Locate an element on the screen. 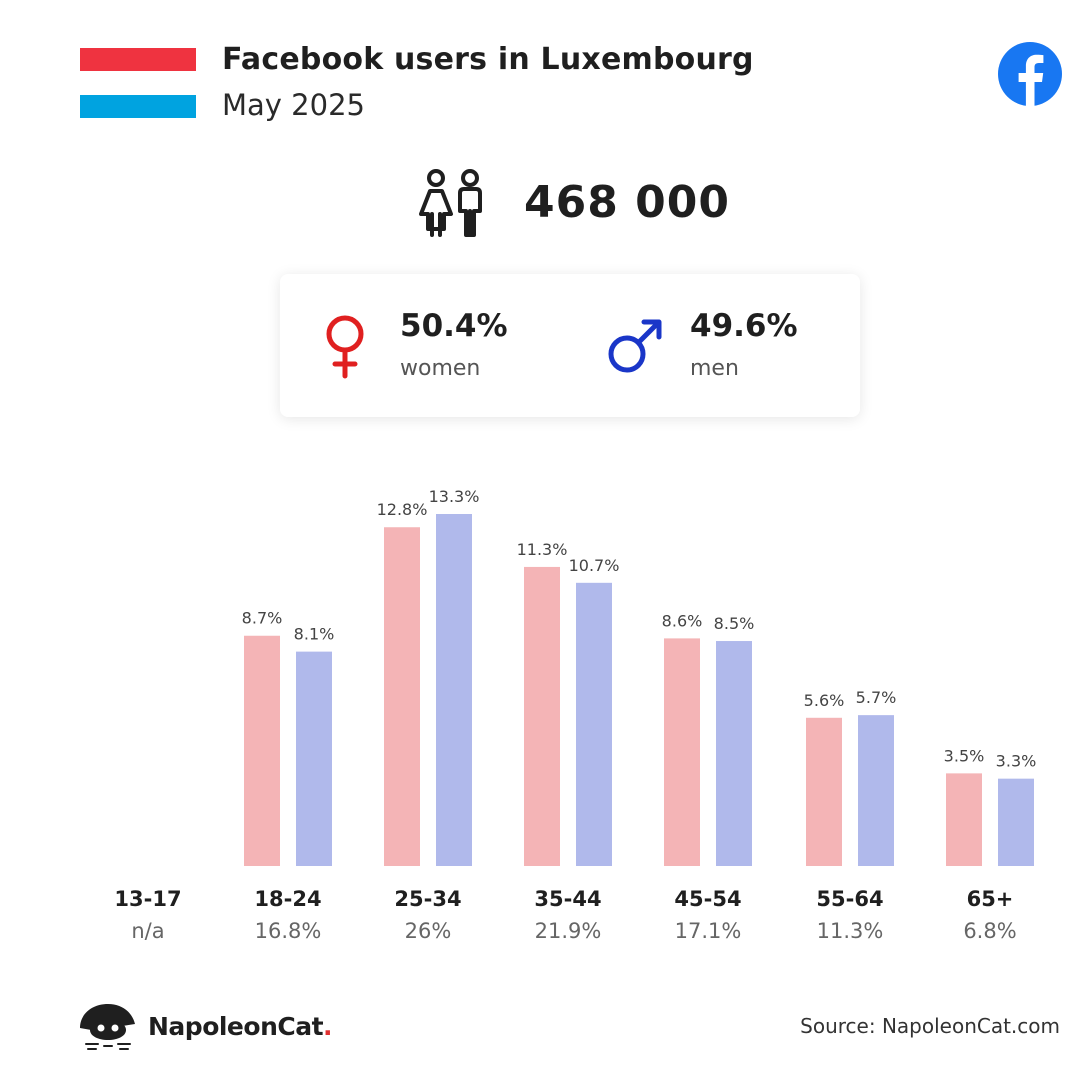 This screenshot has width=1080, height=1080. luxembourg-flag-icon is located at coordinates (138, 83).